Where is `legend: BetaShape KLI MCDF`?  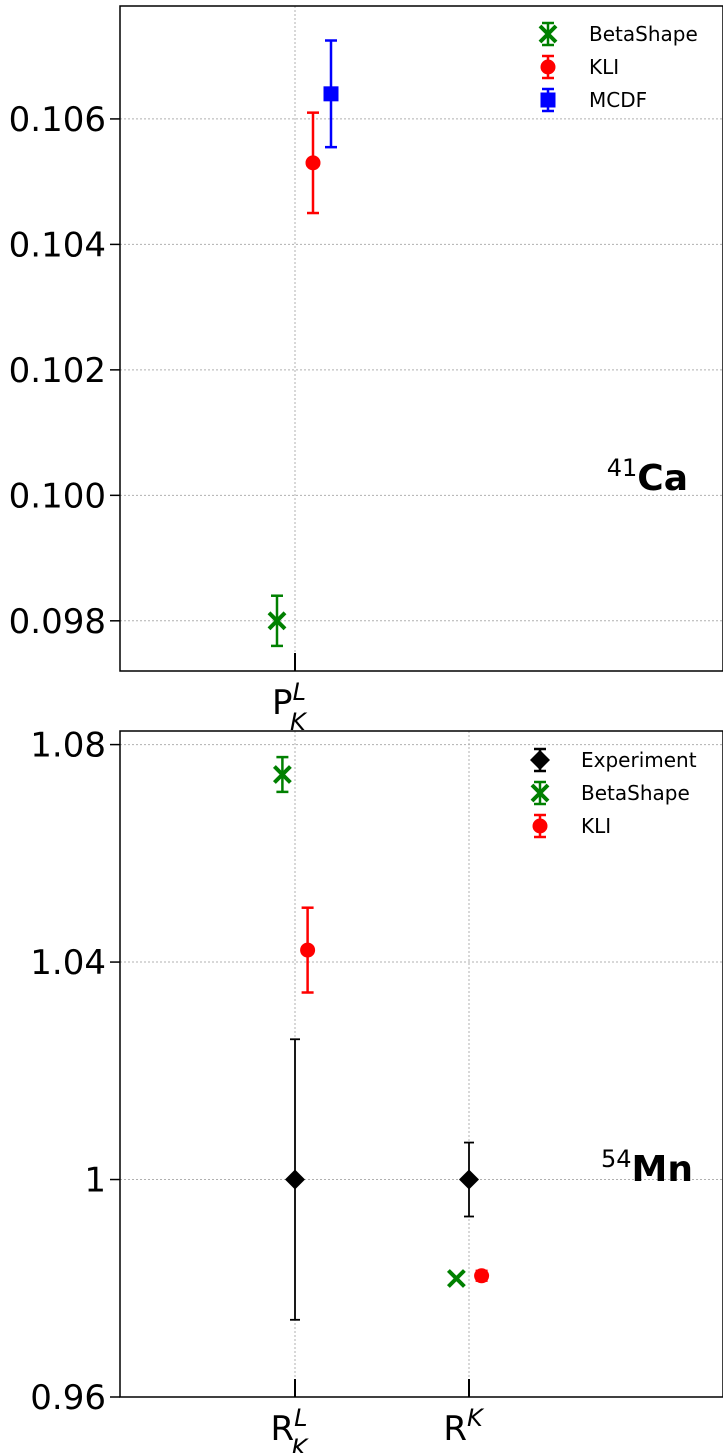 legend: BetaShape KLI MCDF is located at coordinates (618, 67).